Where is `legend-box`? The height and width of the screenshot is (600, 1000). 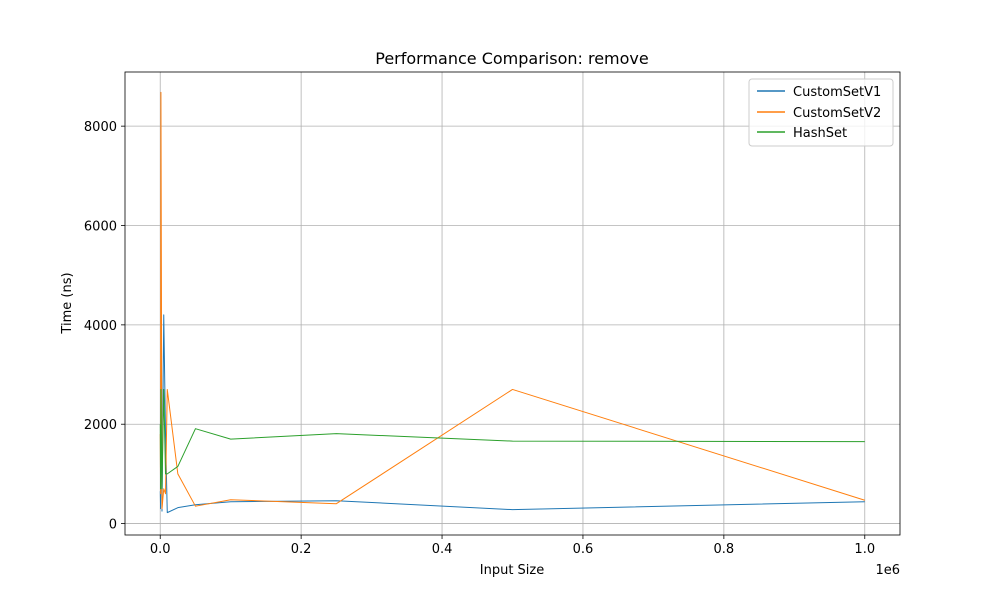
legend-box is located at coordinates (821, 112).